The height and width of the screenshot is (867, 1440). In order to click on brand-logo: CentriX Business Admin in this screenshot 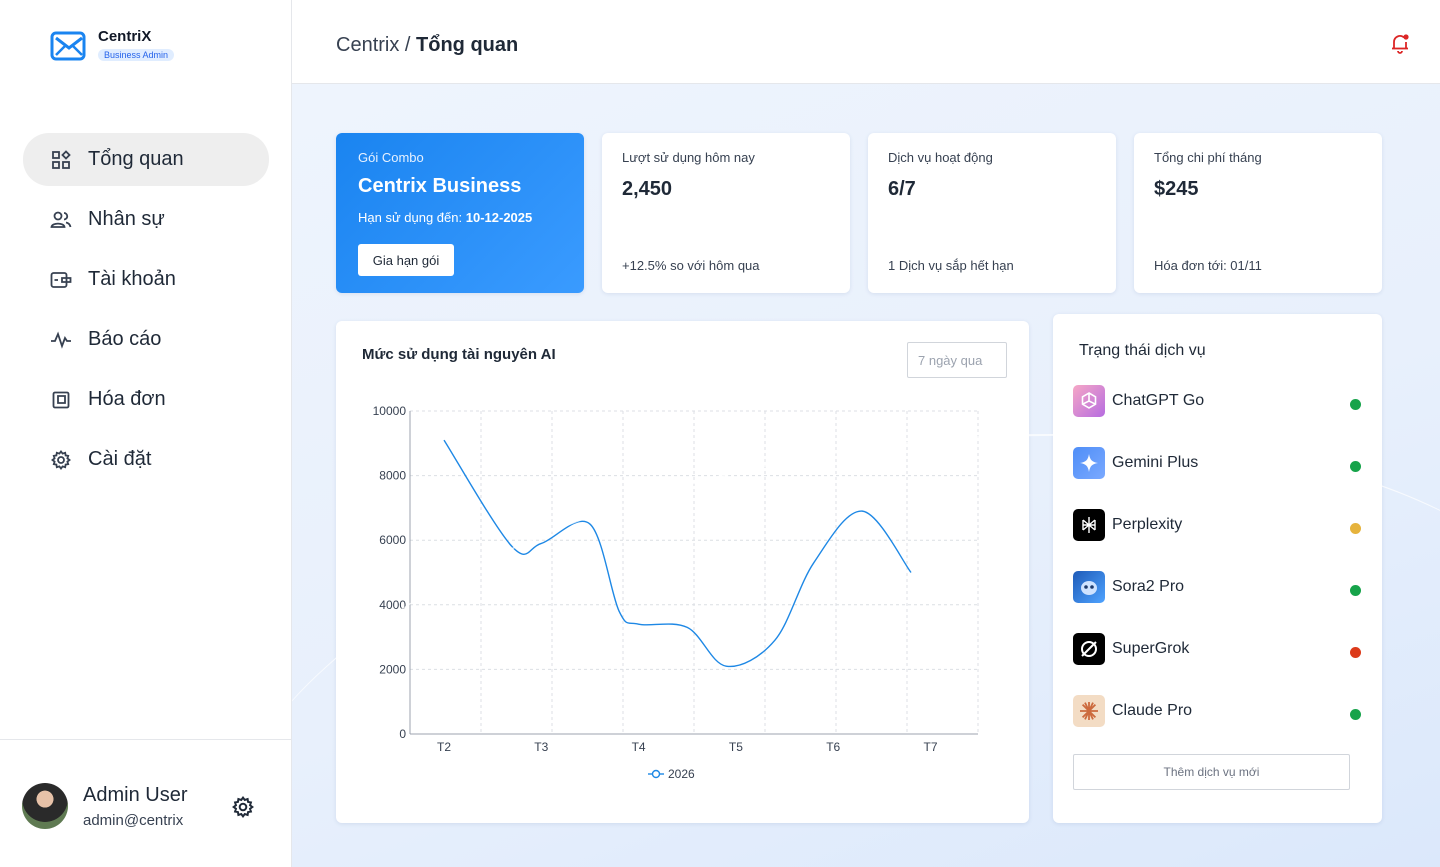, I will do `click(112, 45)`.